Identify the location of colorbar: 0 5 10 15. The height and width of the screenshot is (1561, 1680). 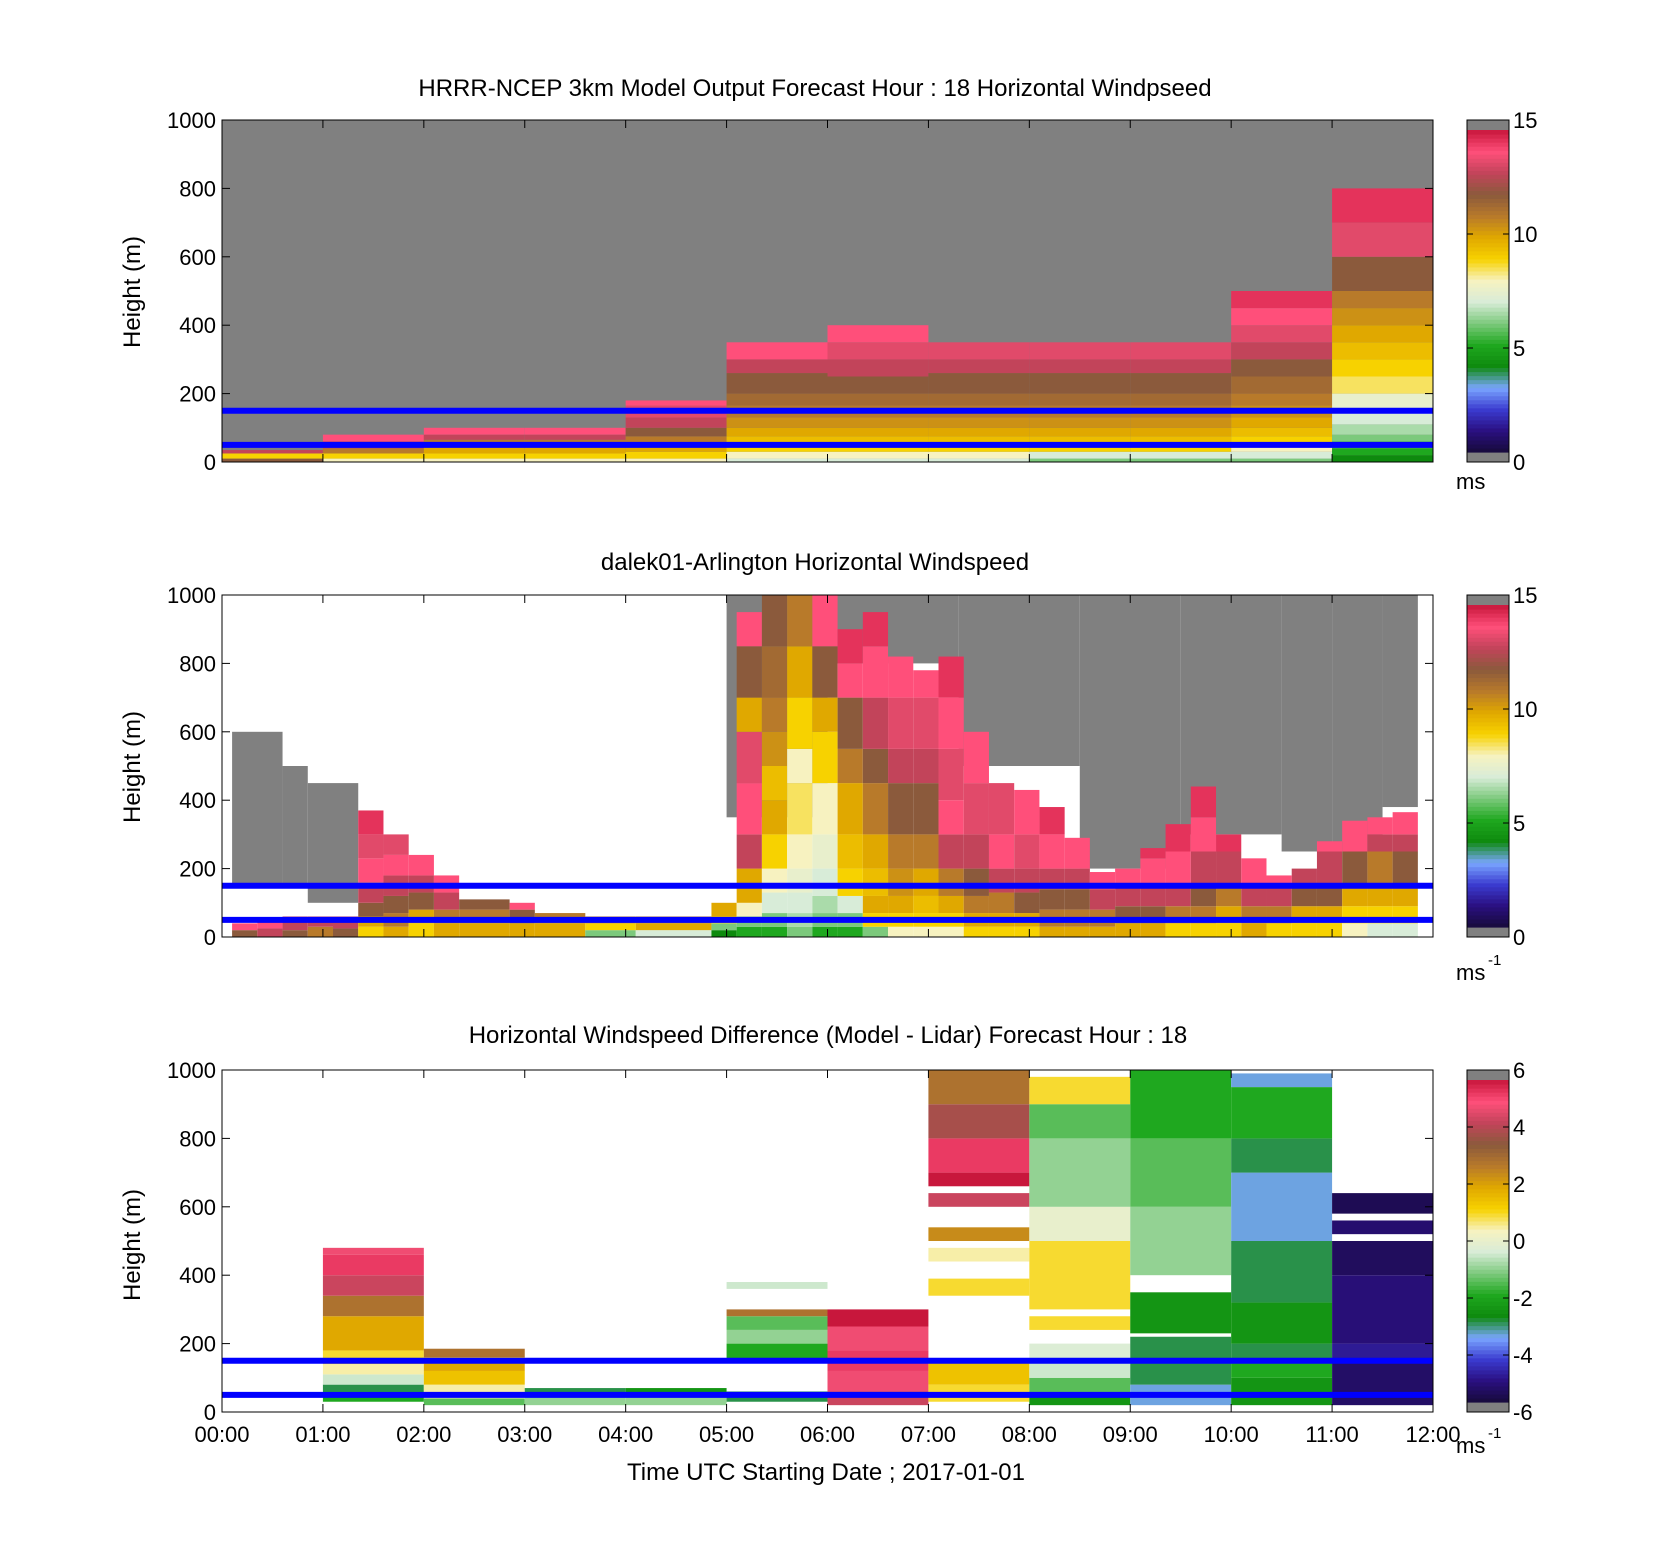
(1501, 766).